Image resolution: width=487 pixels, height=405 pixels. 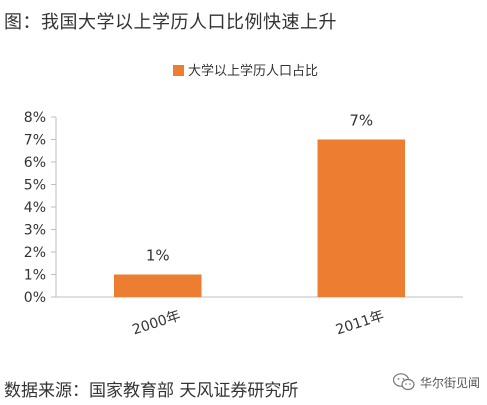 What do you see at coordinates (35, 231) in the screenshot?
I see `y-tick-label: 3%` at bounding box center [35, 231].